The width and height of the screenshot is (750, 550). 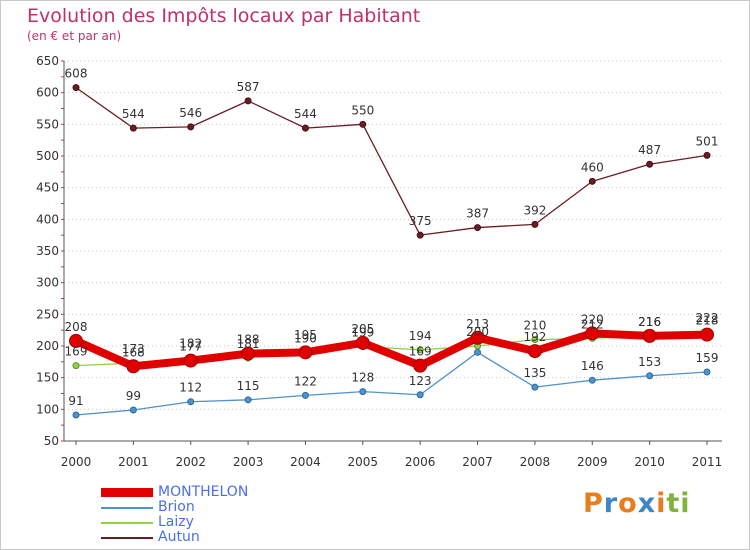 I want to click on chart-subtitle: (en € et par an), so click(x=74, y=36).